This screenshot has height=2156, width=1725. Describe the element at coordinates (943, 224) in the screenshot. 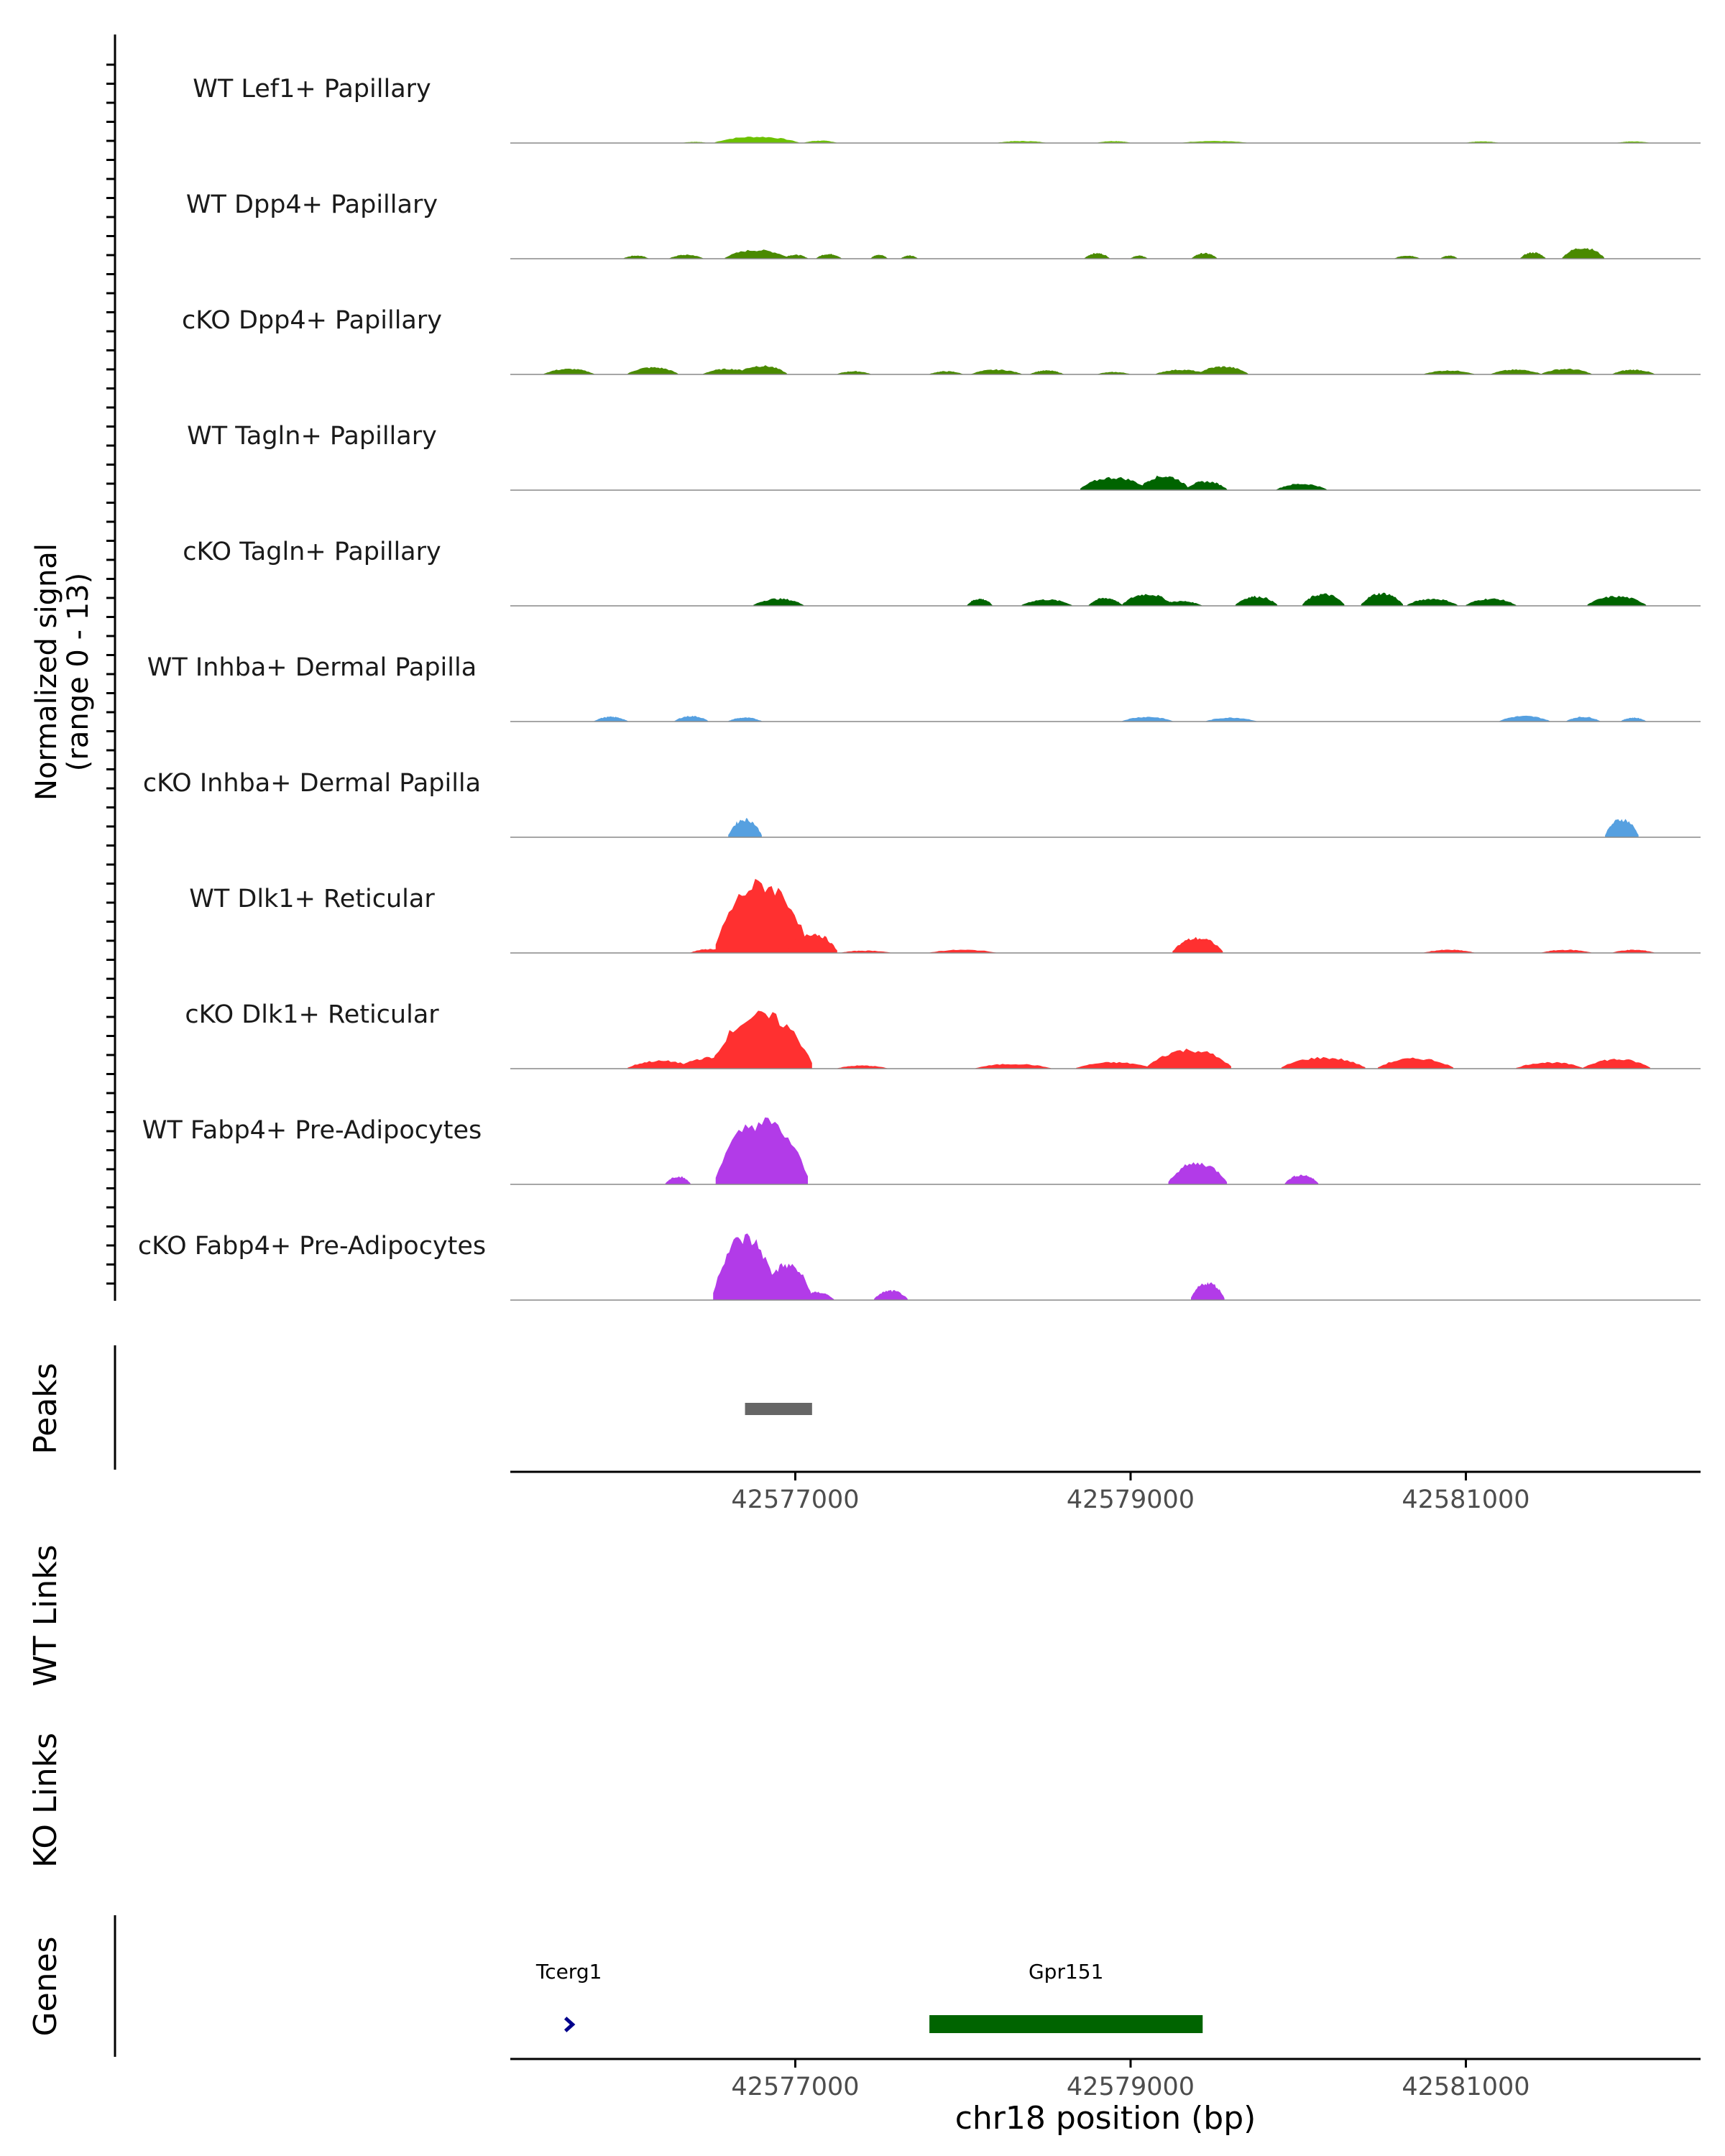

I see `coverage-track: WT Dpp4+ Papillary` at that location.